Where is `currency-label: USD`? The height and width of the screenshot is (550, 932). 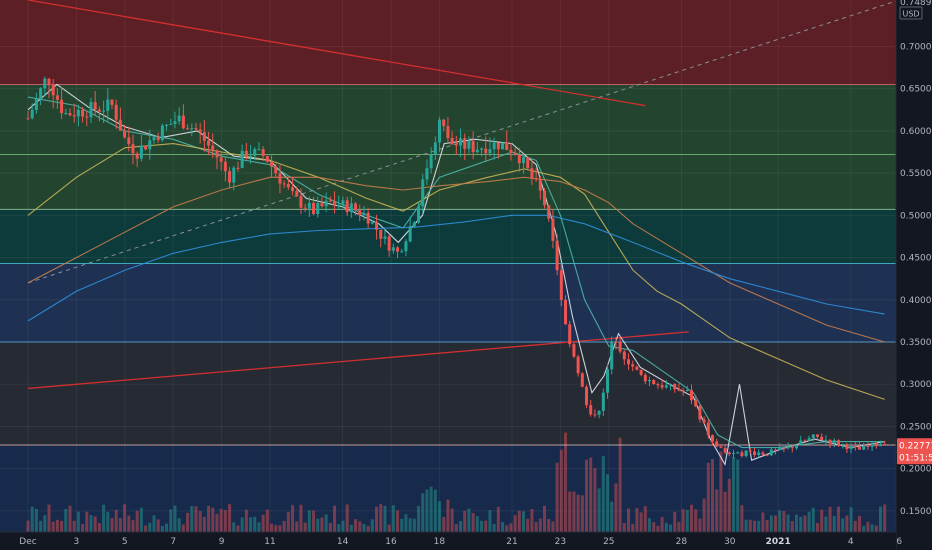
currency-label: USD is located at coordinates (911, 14).